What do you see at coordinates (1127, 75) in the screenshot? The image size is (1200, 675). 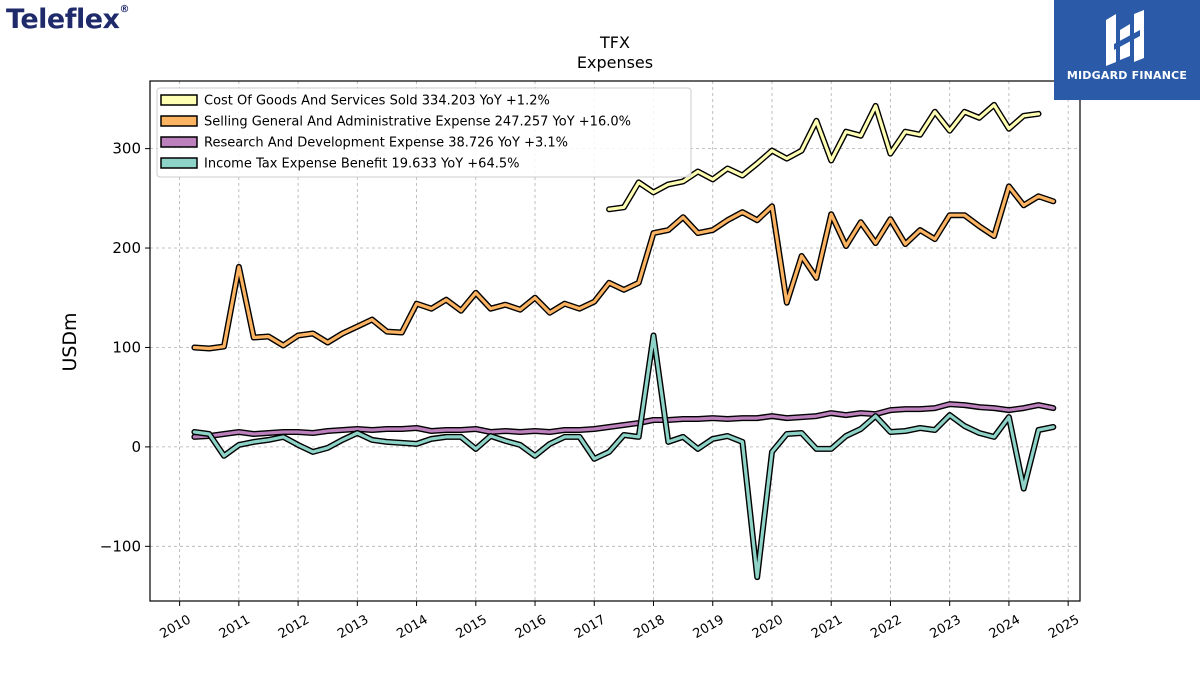 I see `badge-text: MIDGARD FINANCE` at bounding box center [1127, 75].